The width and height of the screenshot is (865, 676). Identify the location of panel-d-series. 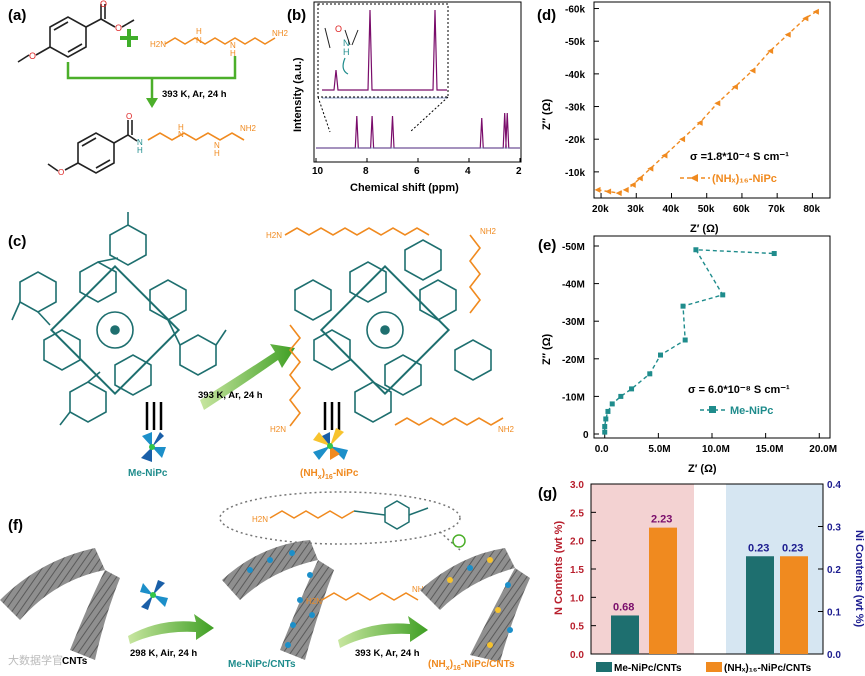
(706, 102).